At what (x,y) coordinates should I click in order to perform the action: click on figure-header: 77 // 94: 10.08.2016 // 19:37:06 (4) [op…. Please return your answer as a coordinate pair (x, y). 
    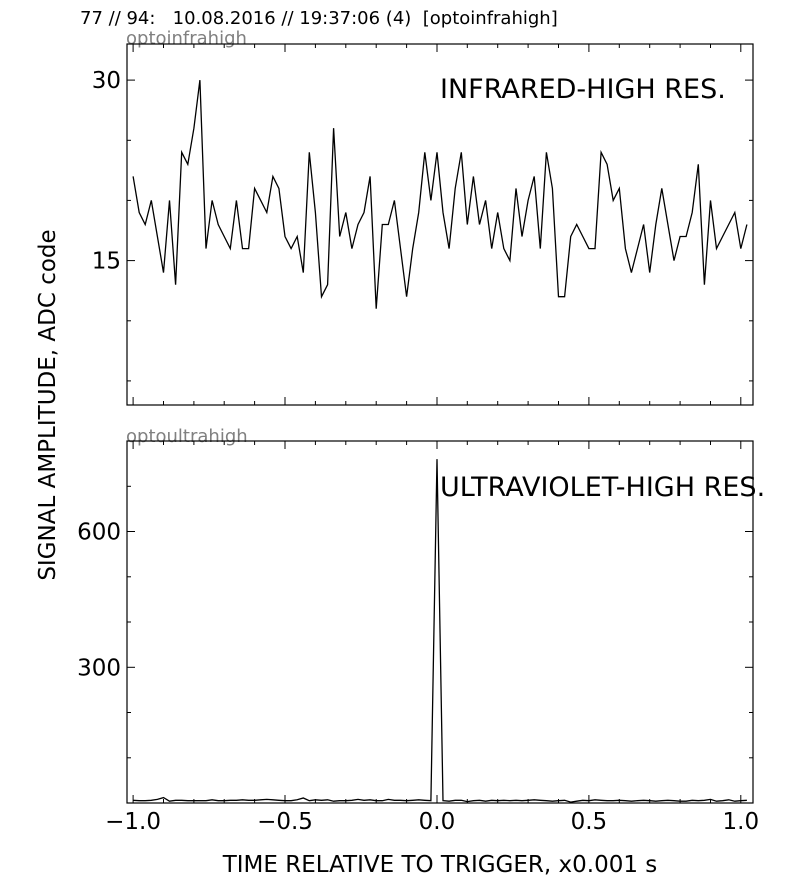
    Looking at the image, I should click on (319, 18).